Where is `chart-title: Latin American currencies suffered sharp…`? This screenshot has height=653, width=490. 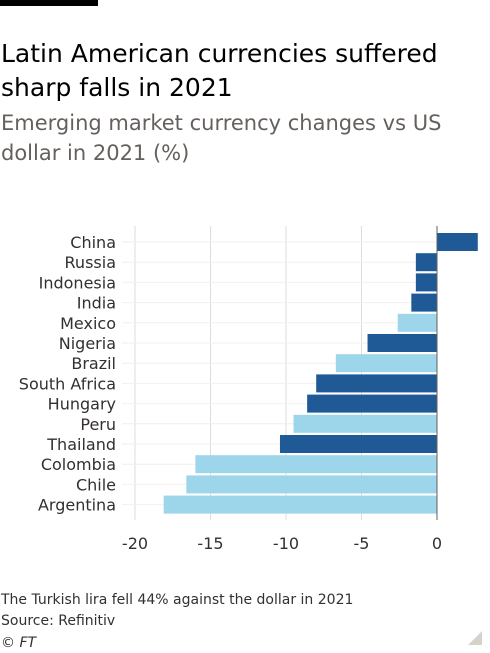 chart-title: Latin American currencies suffered sharp… is located at coordinates (219, 70).